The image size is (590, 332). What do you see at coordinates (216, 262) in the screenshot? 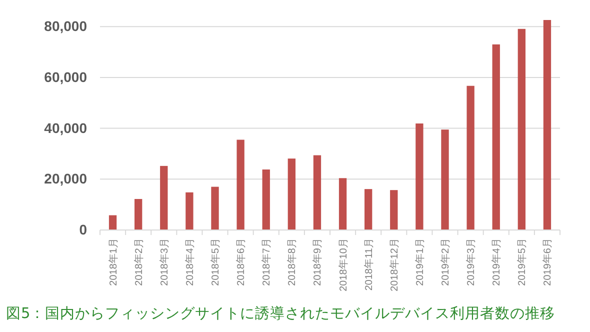
I see `x-tick-label: 2018年5月` at bounding box center [216, 262].